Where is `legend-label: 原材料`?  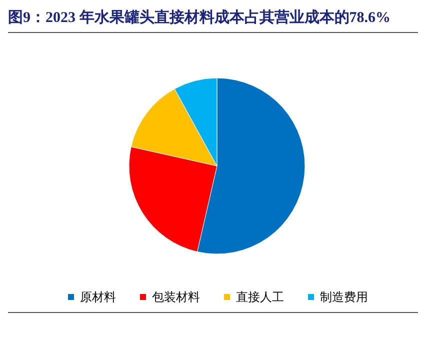 legend-label: 原材料 is located at coordinates (98, 297).